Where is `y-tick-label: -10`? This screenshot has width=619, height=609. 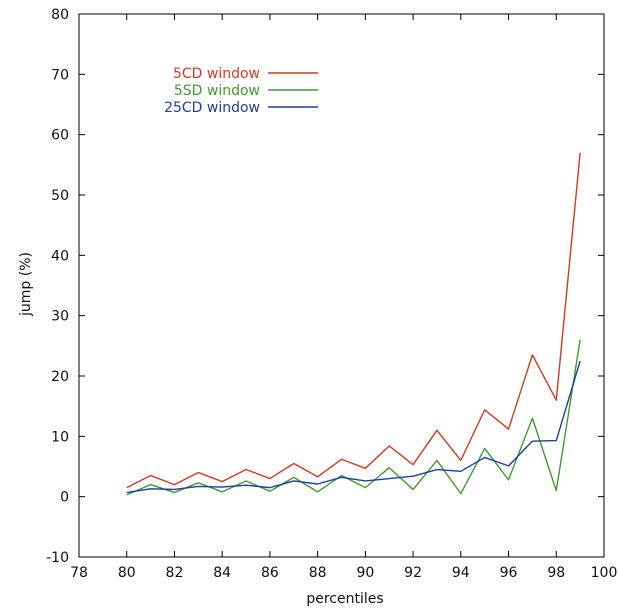
y-tick-label: -10 is located at coordinates (57, 558).